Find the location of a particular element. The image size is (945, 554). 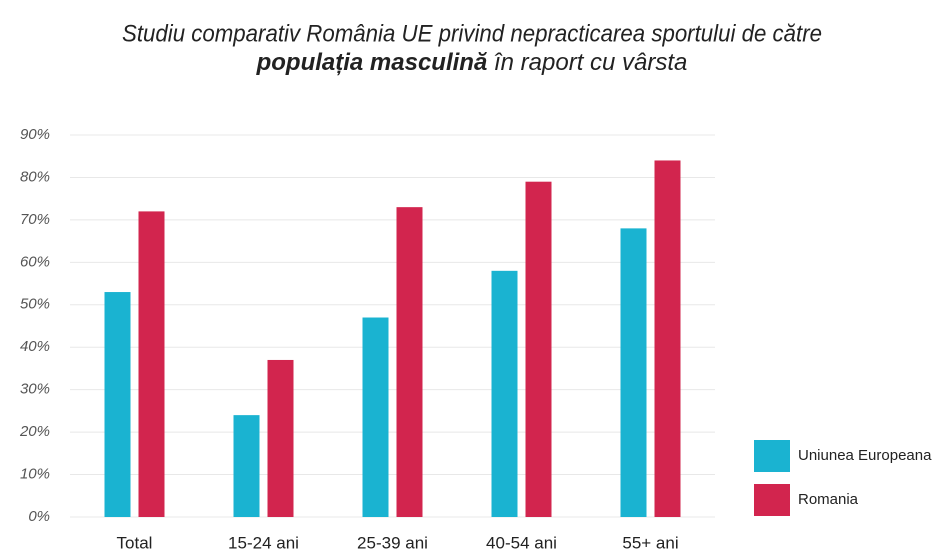

y-tick-label: 80% is located at coordinates (35, 176).